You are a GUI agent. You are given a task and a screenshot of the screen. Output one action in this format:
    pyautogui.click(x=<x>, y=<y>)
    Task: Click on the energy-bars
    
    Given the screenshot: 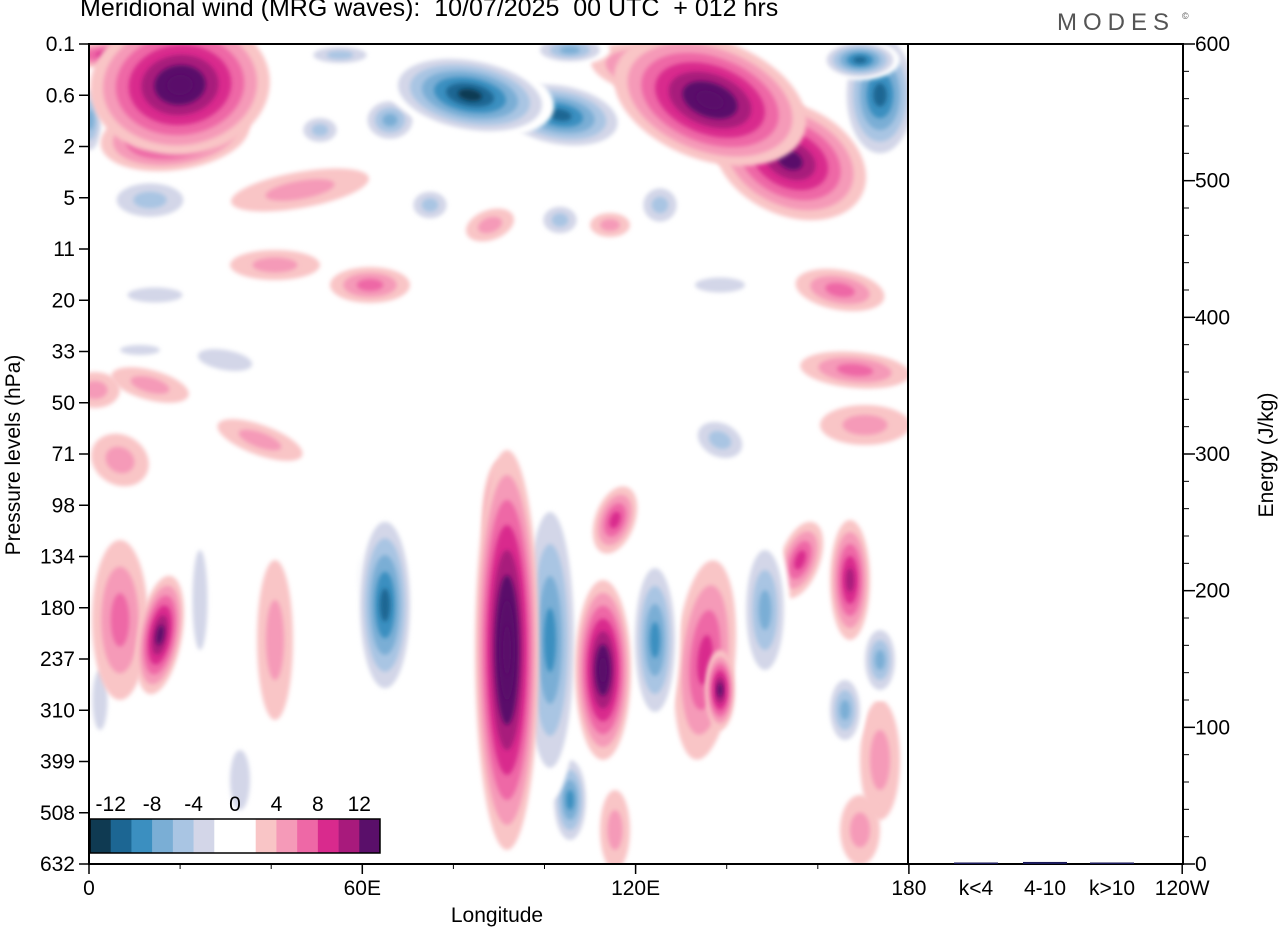 What is the action you would take?
    pyautogui.click(x=1044, y=862)
    